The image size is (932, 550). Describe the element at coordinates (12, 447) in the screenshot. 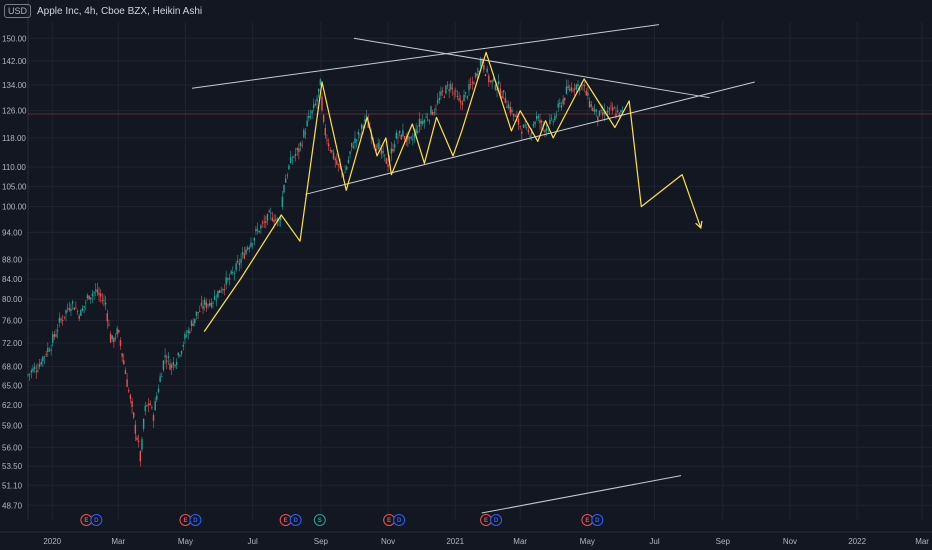

I see `y-tick-label: 56.00` at that location.